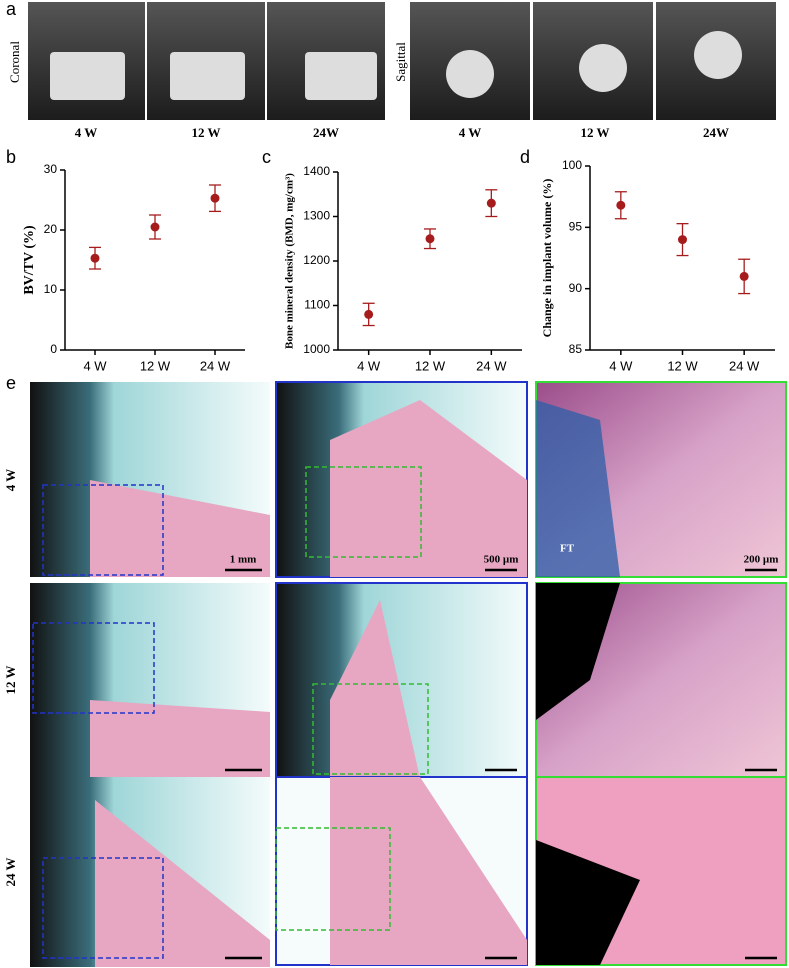 The height and width of the screenshot is (968, 789). Describe the element at coordinates (51, 289) in the screenshot. I see `y-tick-label: 10` at that location.